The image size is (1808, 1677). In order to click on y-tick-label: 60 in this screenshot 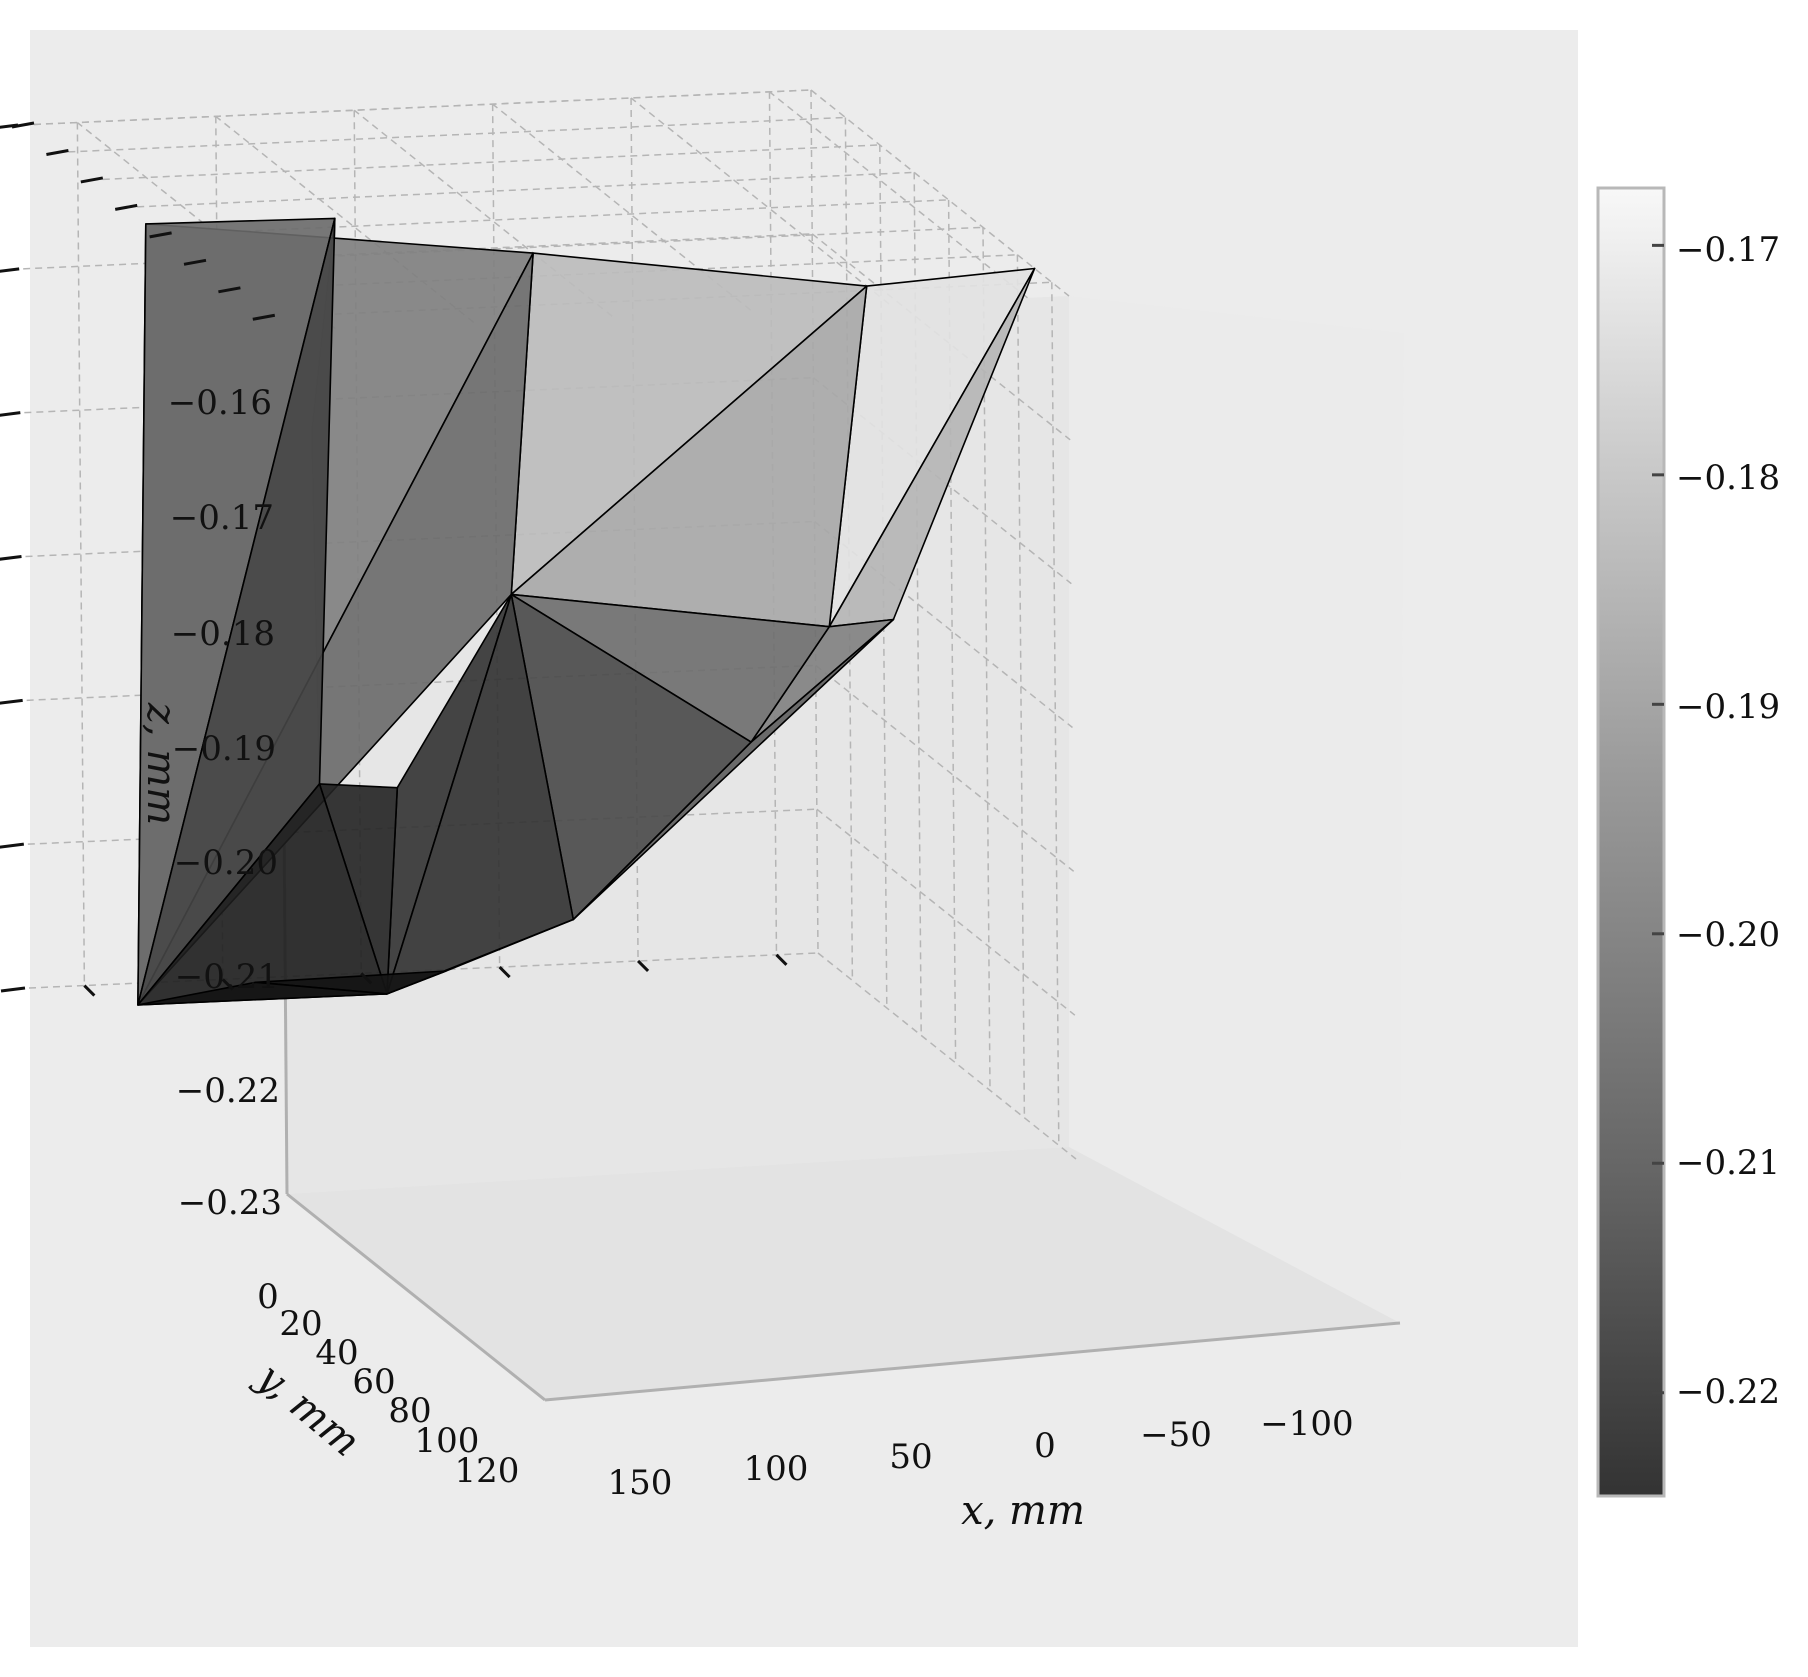, I will do `click(373, 1382)`.